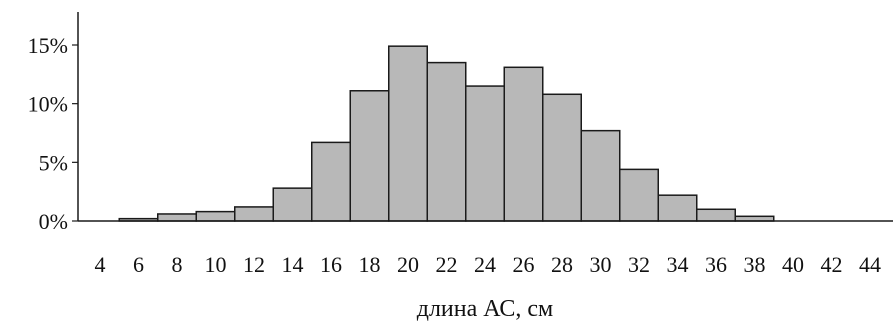 The image size is (894, 328). What do you see at coordinates (331, 264) in the screenshot?
I see `x-tick-label: 16` at bounding box center [331, 264].